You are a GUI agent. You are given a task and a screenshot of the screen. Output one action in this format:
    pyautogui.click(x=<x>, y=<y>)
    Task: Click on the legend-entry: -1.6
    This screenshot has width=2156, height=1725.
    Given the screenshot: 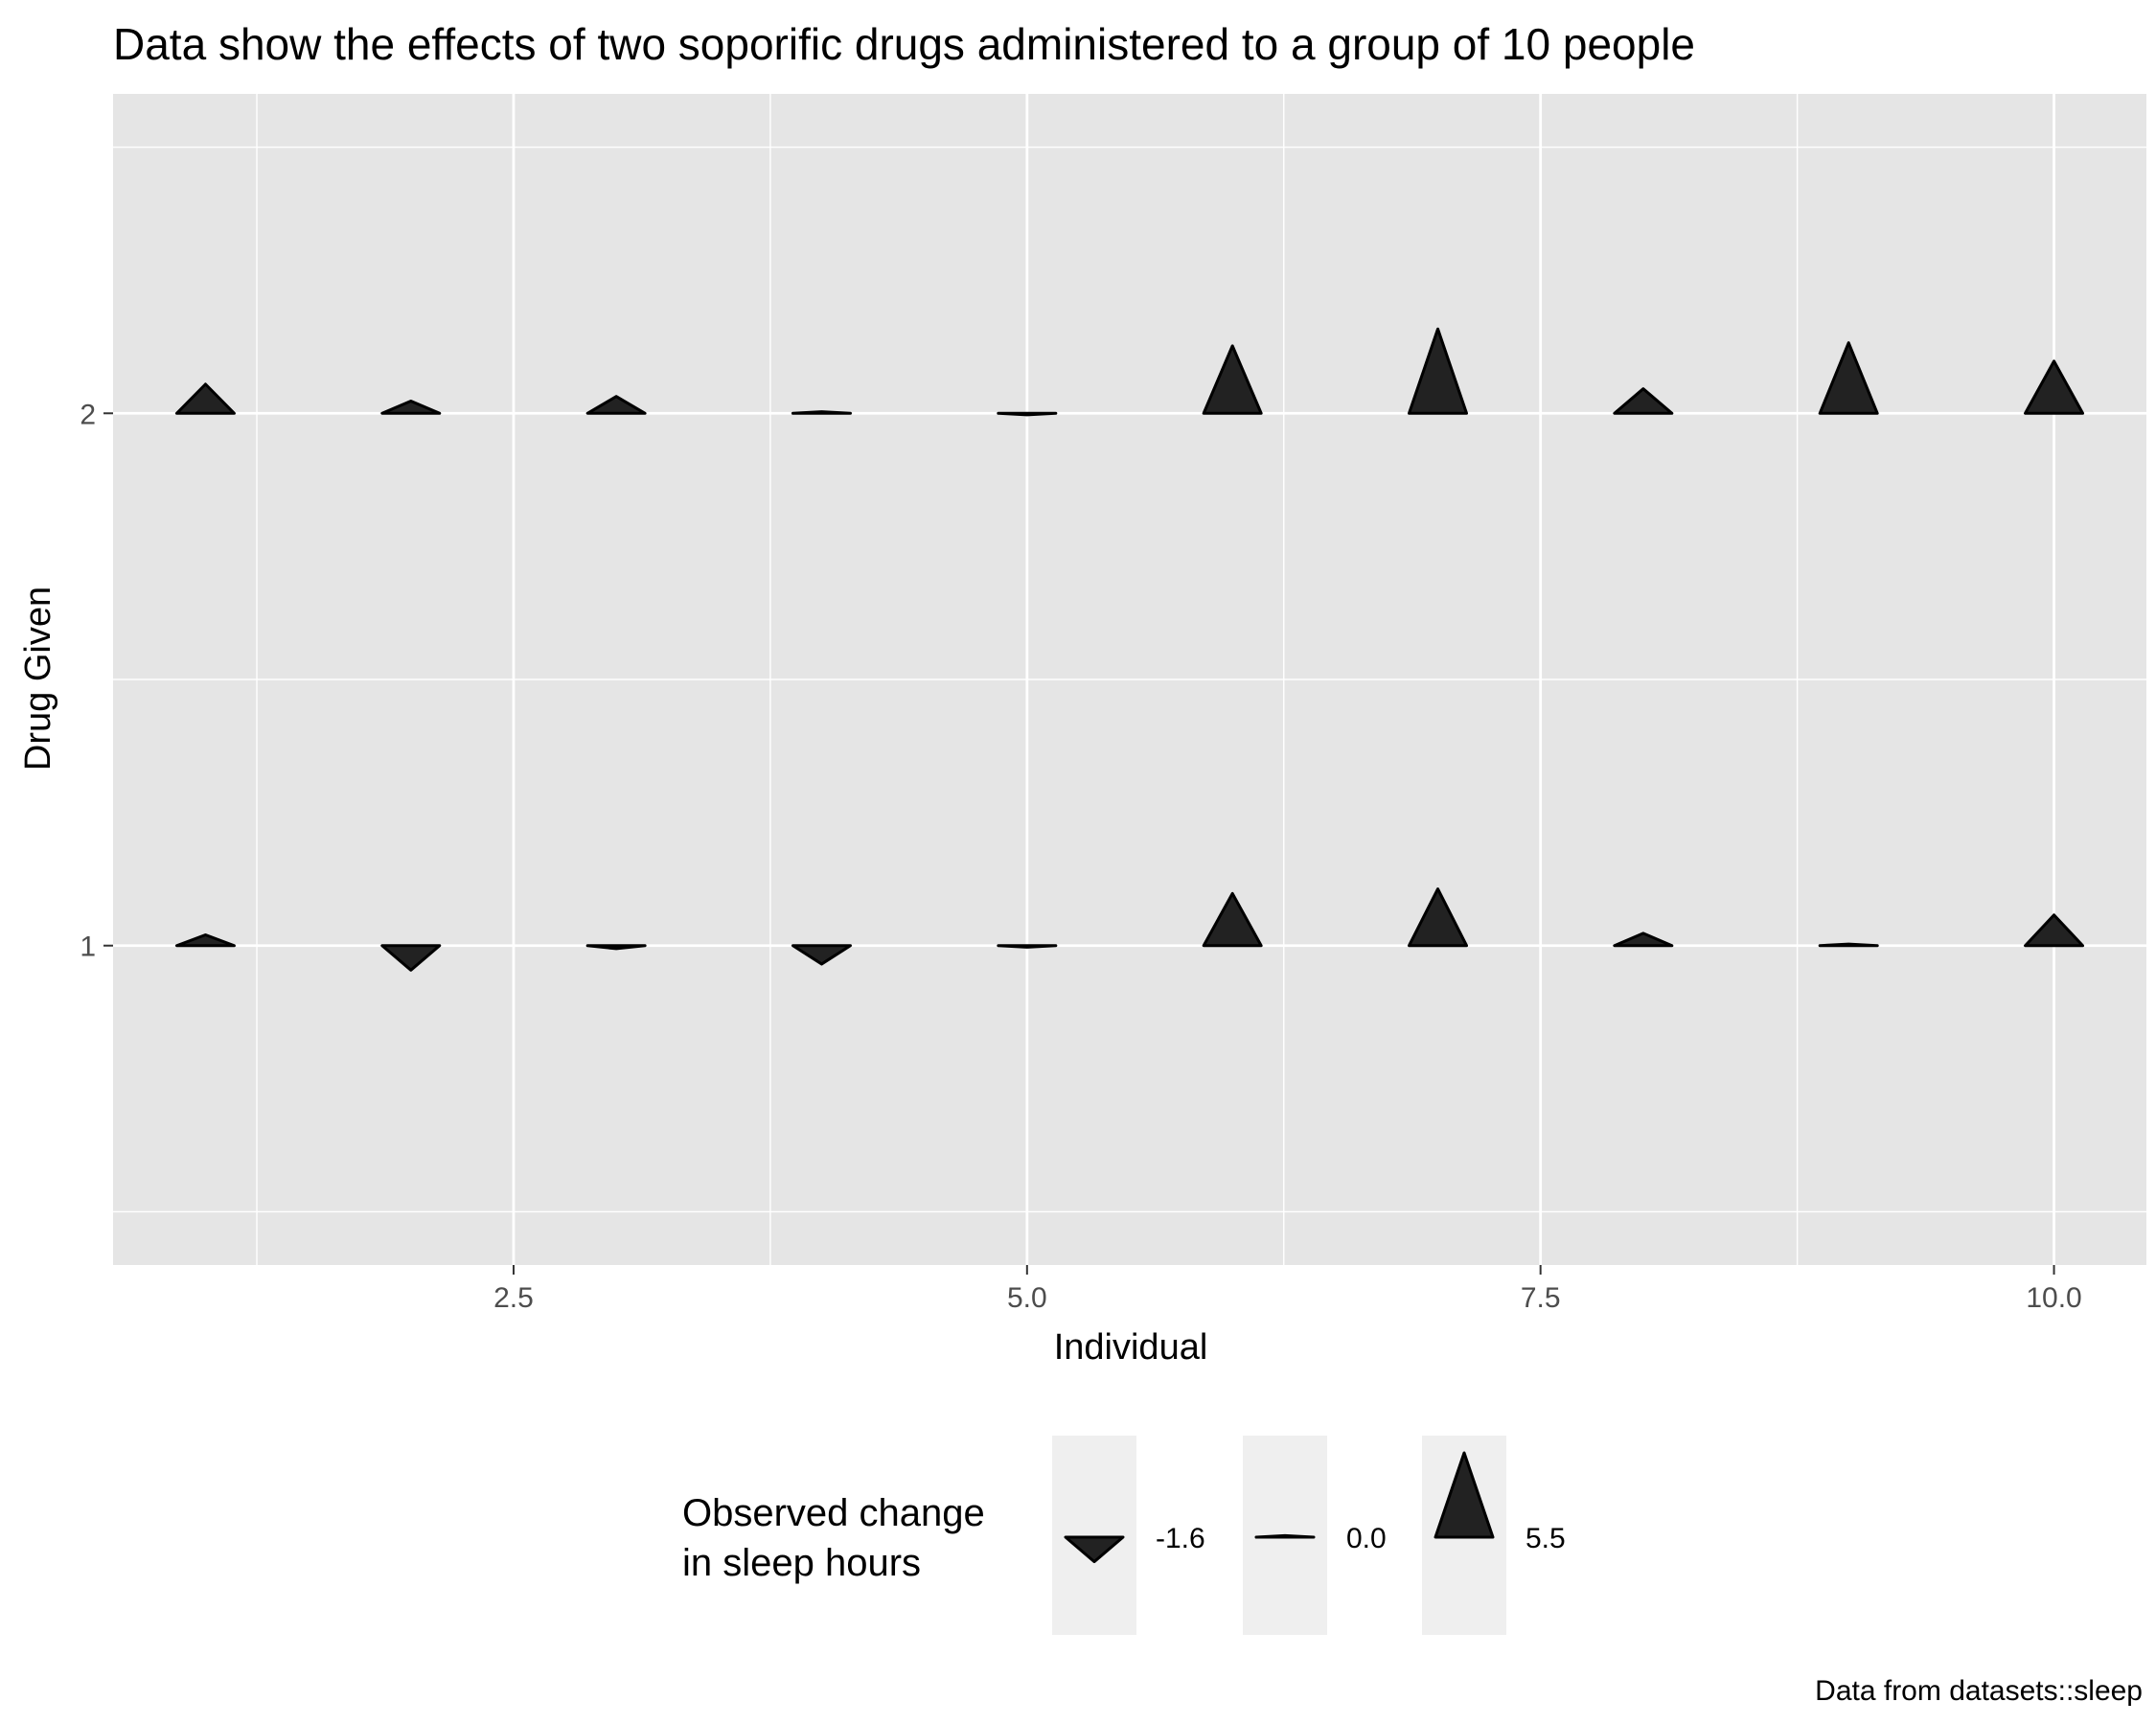 What is the action you would take?
    pyautogui.click(x=1128, y=1535)
    